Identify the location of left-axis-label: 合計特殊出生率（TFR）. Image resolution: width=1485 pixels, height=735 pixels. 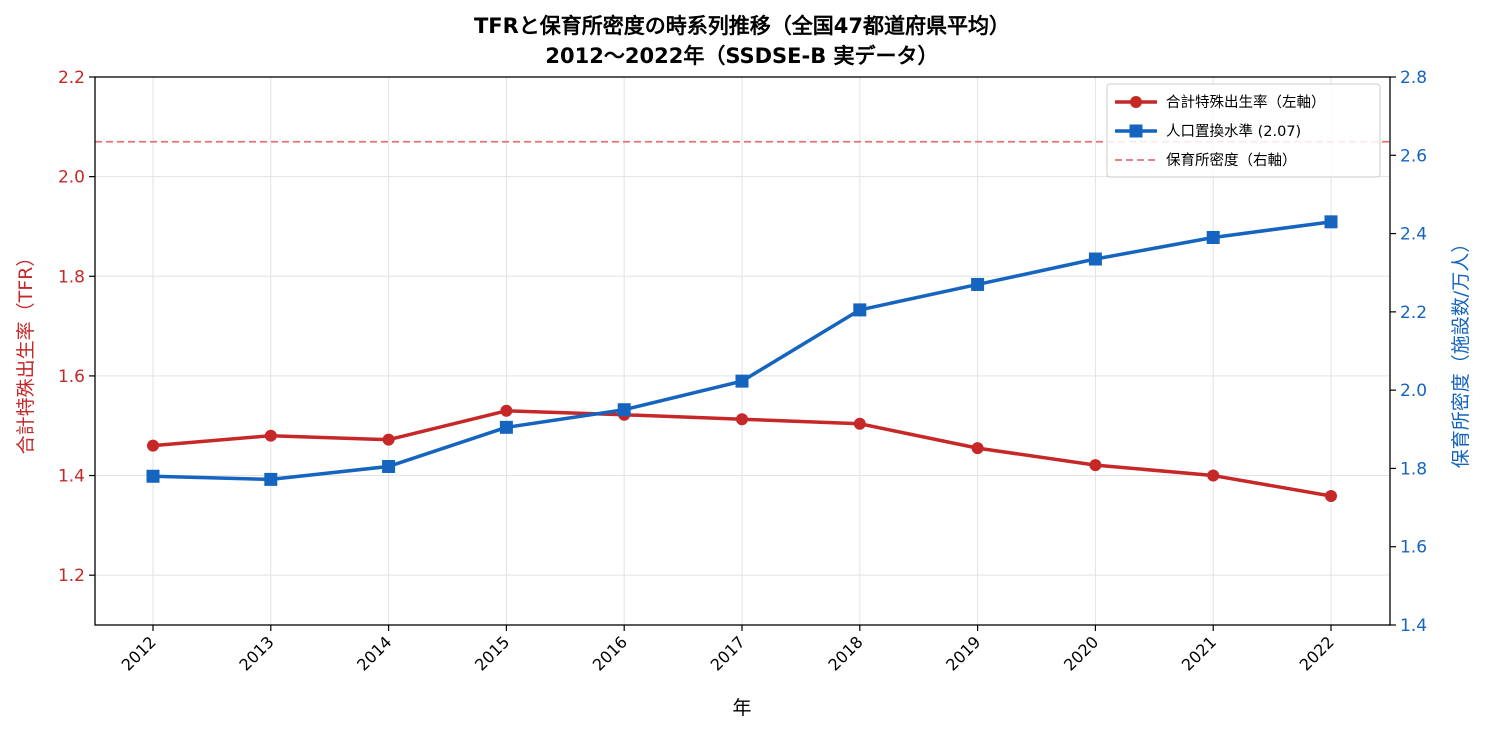
(26, 351).